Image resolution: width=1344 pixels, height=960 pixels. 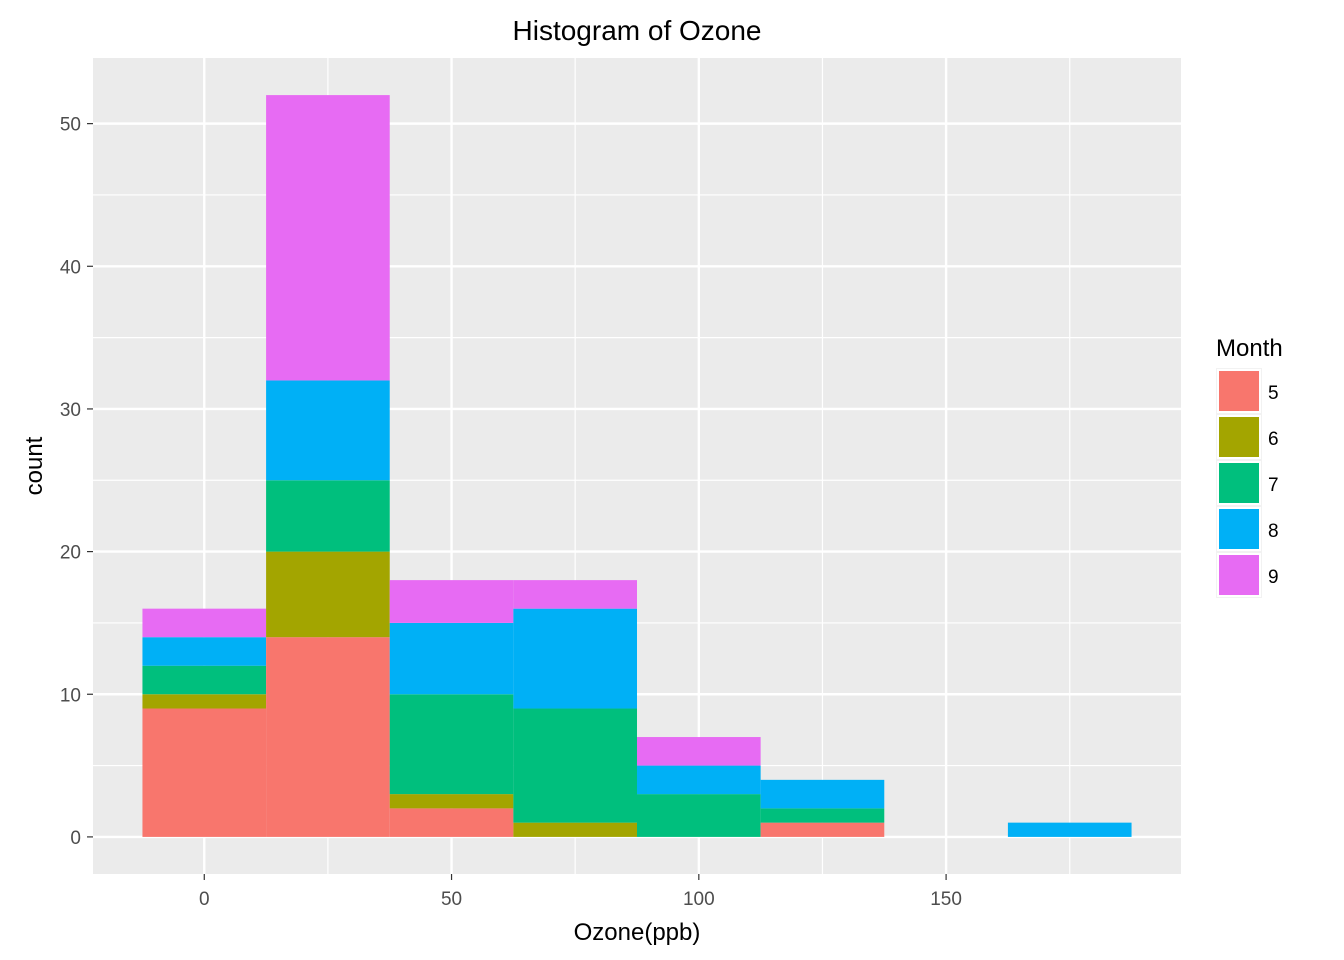 What do you see at coordinates (70, 695) in the screenshot?
I see `y-tick-label: 10` at bounding box center [70, 695].